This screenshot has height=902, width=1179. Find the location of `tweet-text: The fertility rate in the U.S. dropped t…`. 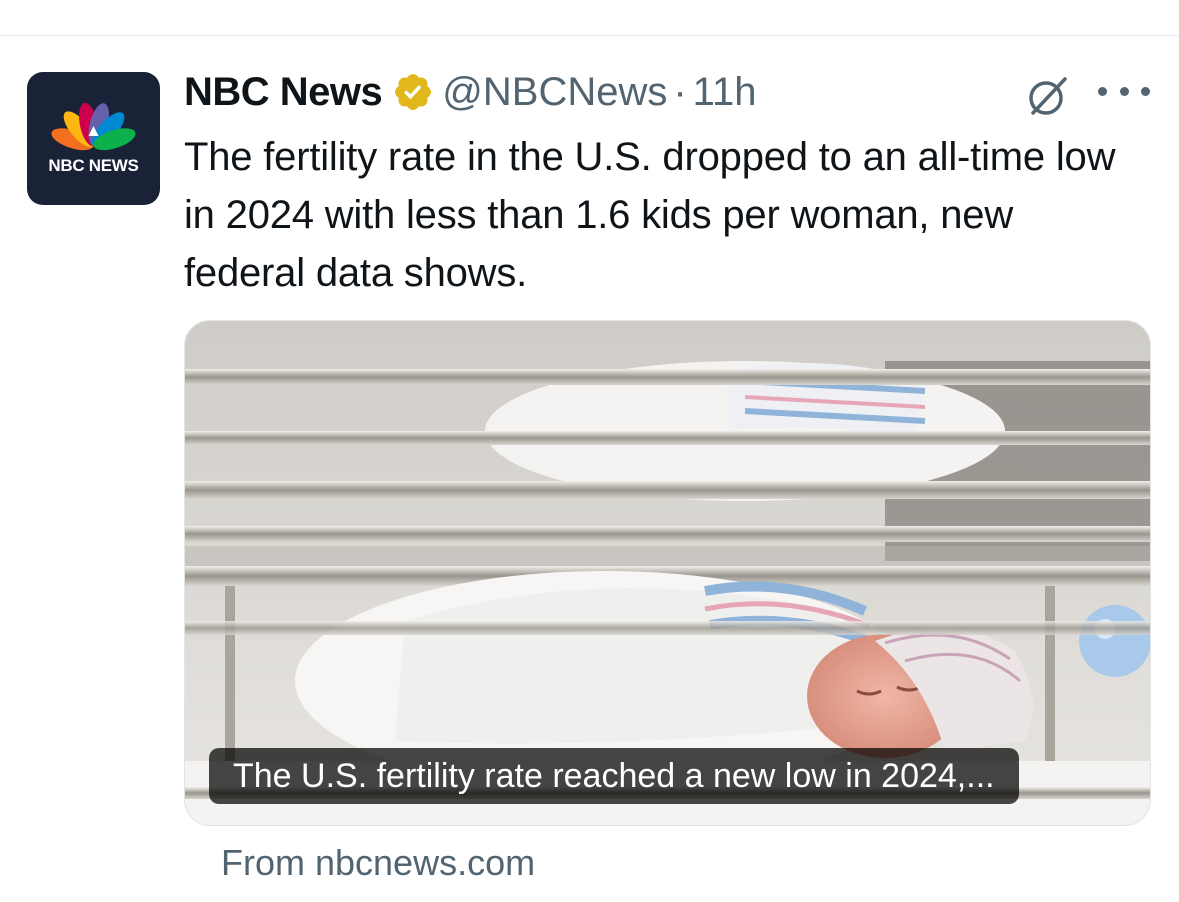

tweet-text: The fertility rate in the U.S. dropped t… is located at coordinates (650, 215).